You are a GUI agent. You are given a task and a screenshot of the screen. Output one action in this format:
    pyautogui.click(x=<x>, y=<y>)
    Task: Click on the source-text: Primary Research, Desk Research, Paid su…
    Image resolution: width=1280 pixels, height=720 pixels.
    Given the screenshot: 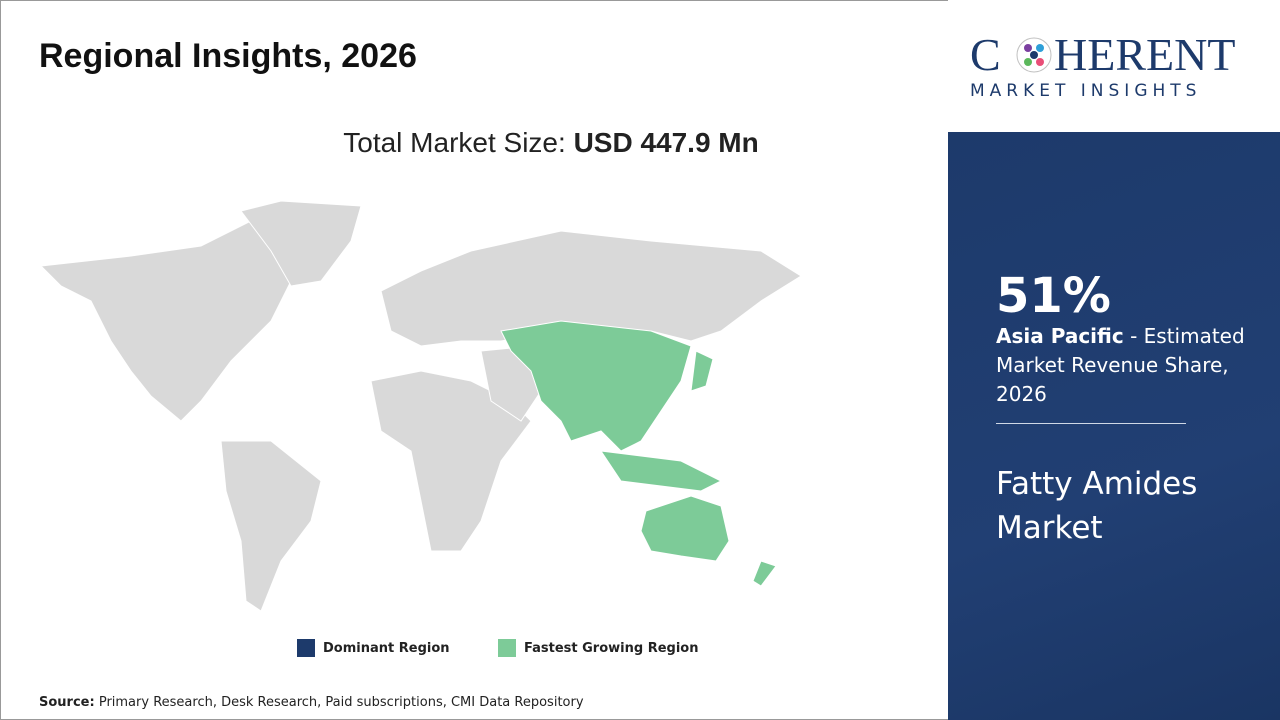 What is the action you would take?
    pyautogui.click(x=341, y=702)
    